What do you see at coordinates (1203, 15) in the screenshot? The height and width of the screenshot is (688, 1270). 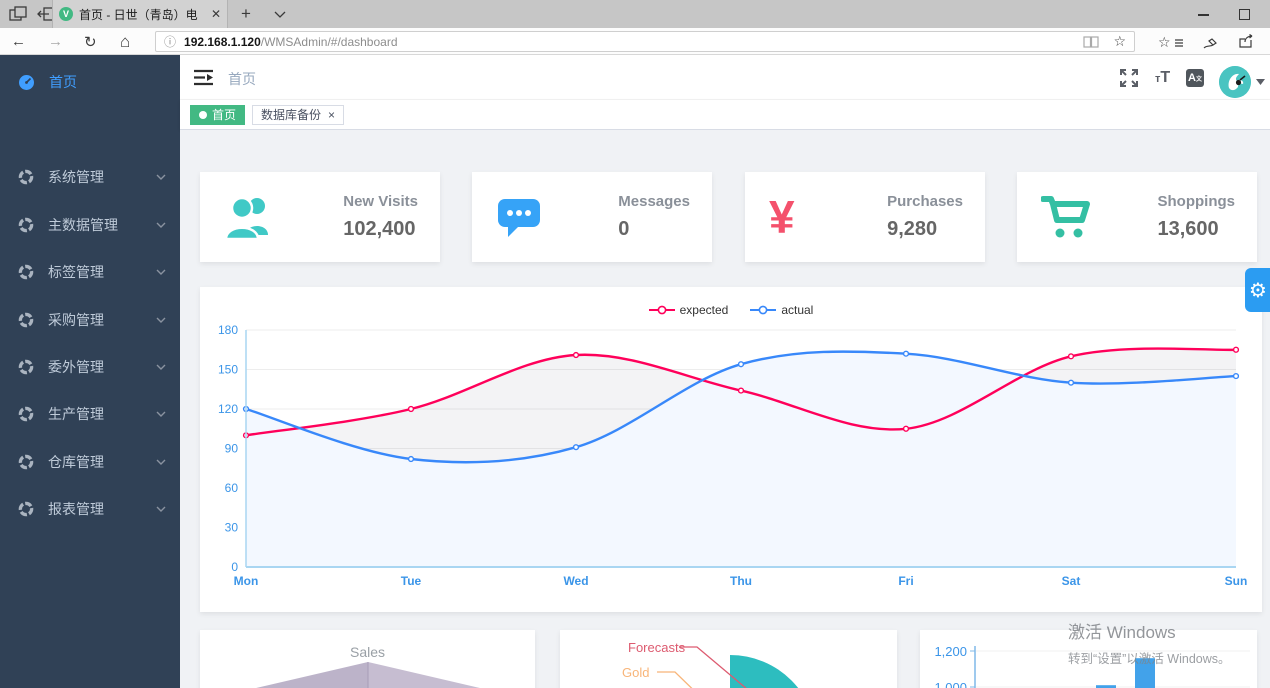 I see `window-minimize-button` at bounding box center [1203, 15].